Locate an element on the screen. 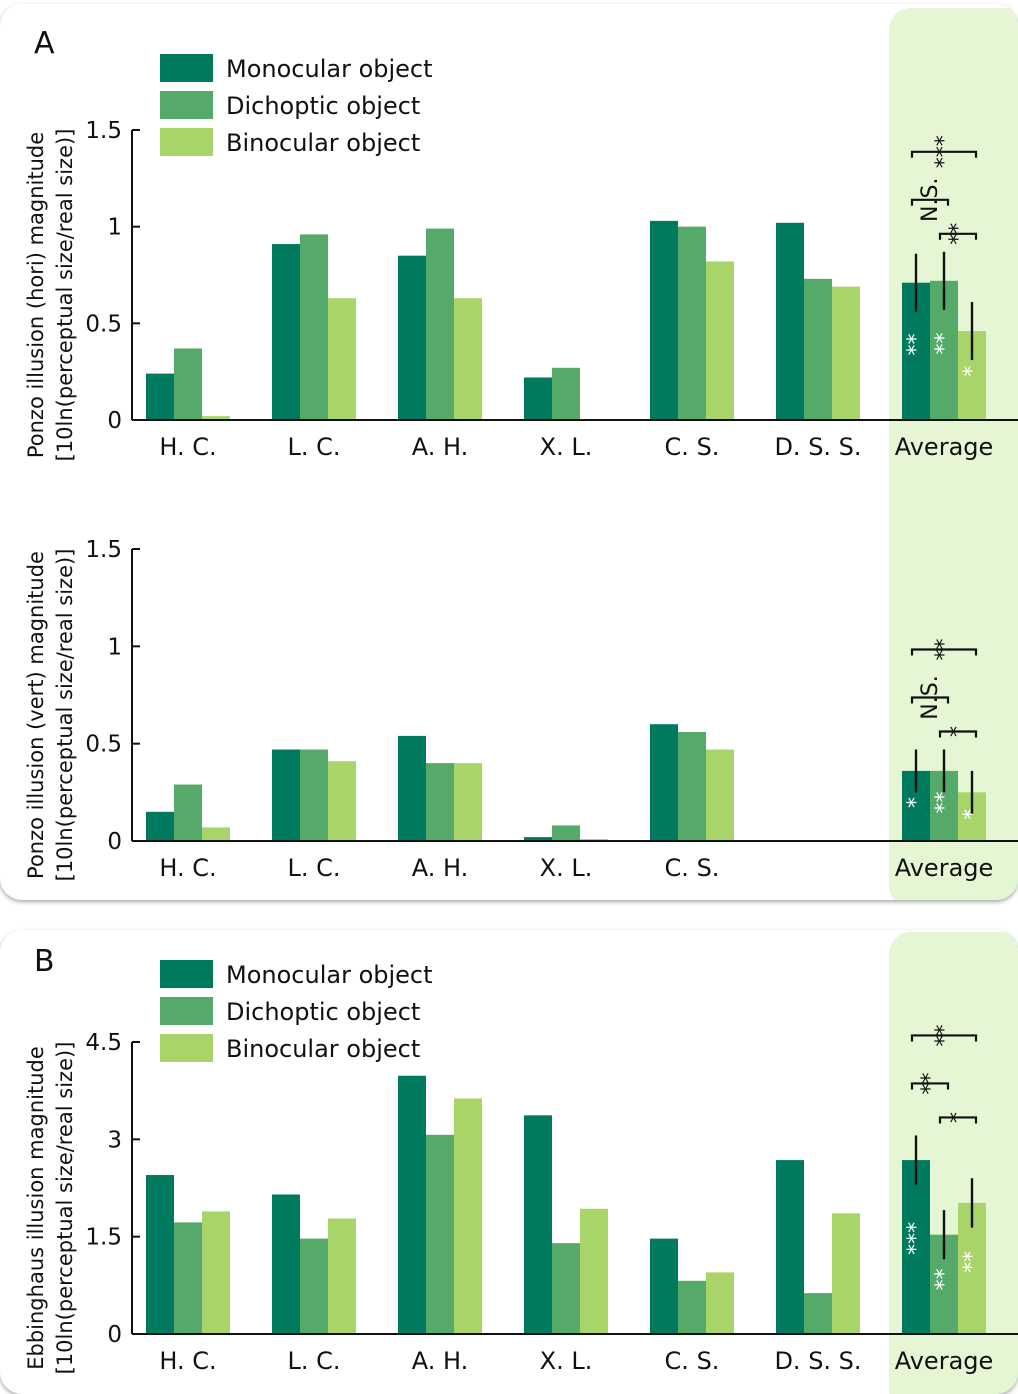  y-tick-label: 1.5 is located at coordinates (103, 1238).